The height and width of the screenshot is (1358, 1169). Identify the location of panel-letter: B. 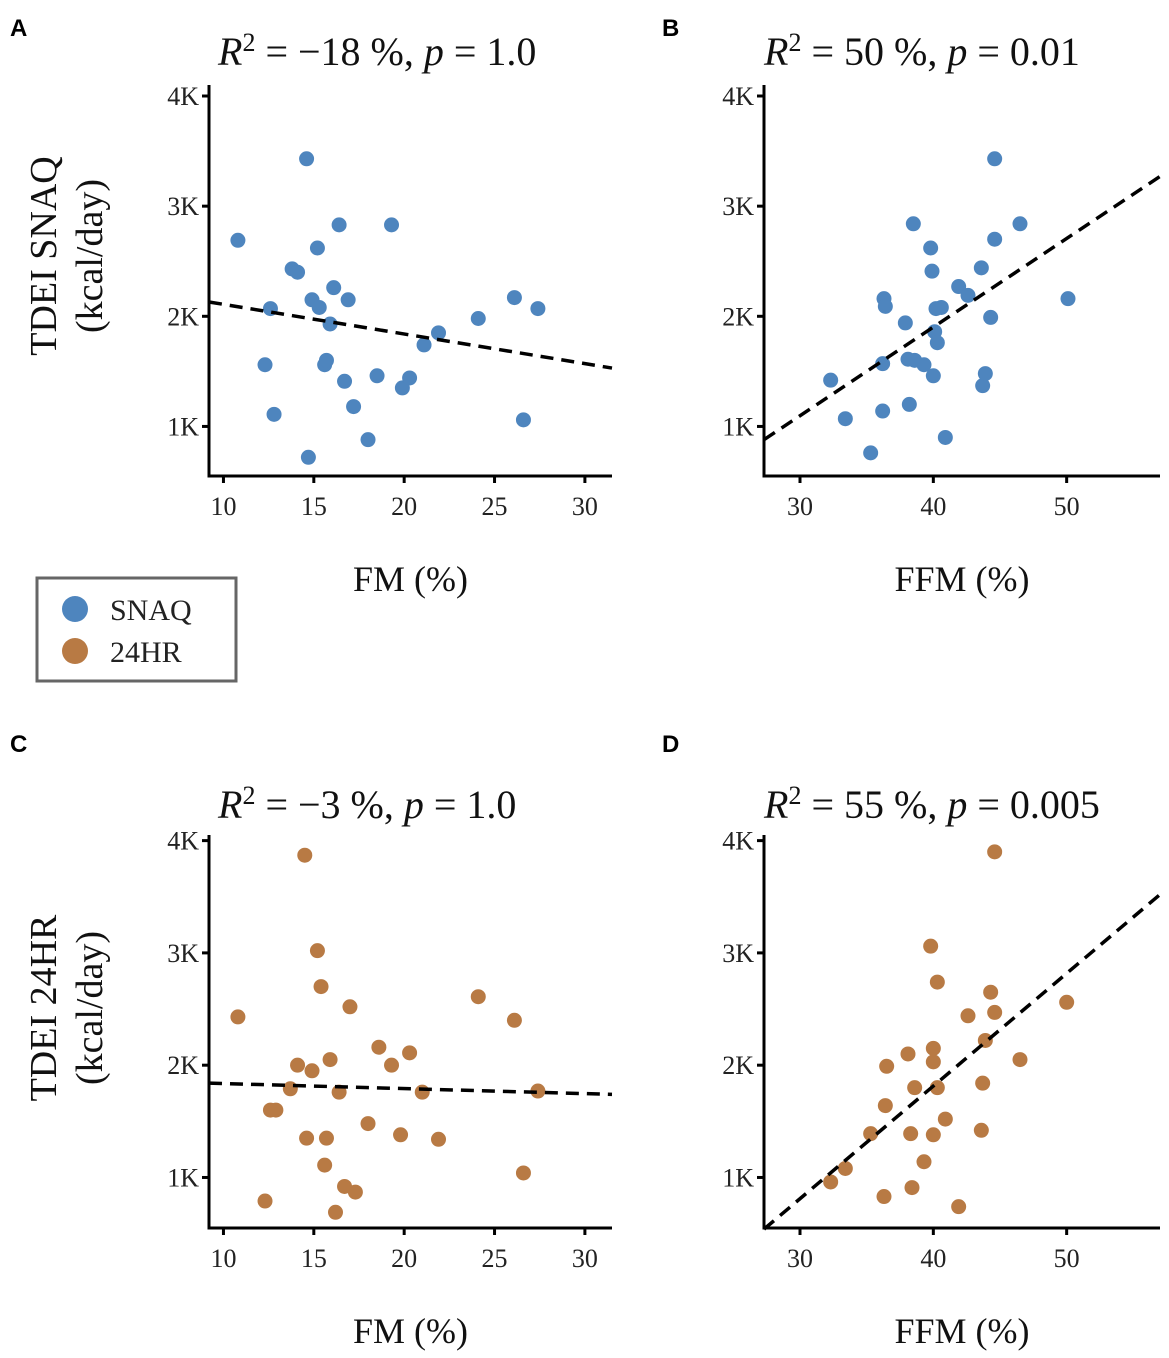
(670, 28).